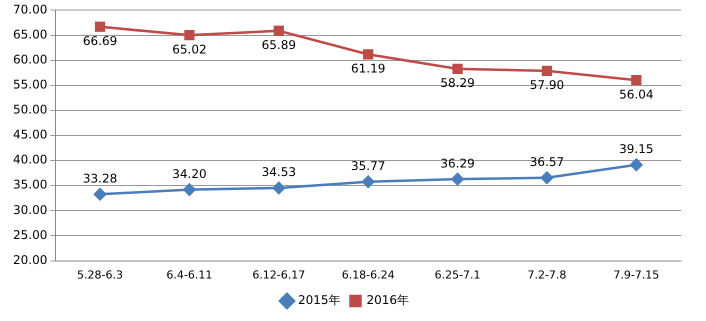 This screenshot has height=321, width=706. I want to click on x-tick-label: 5.28-6.3, so click(100, 275).